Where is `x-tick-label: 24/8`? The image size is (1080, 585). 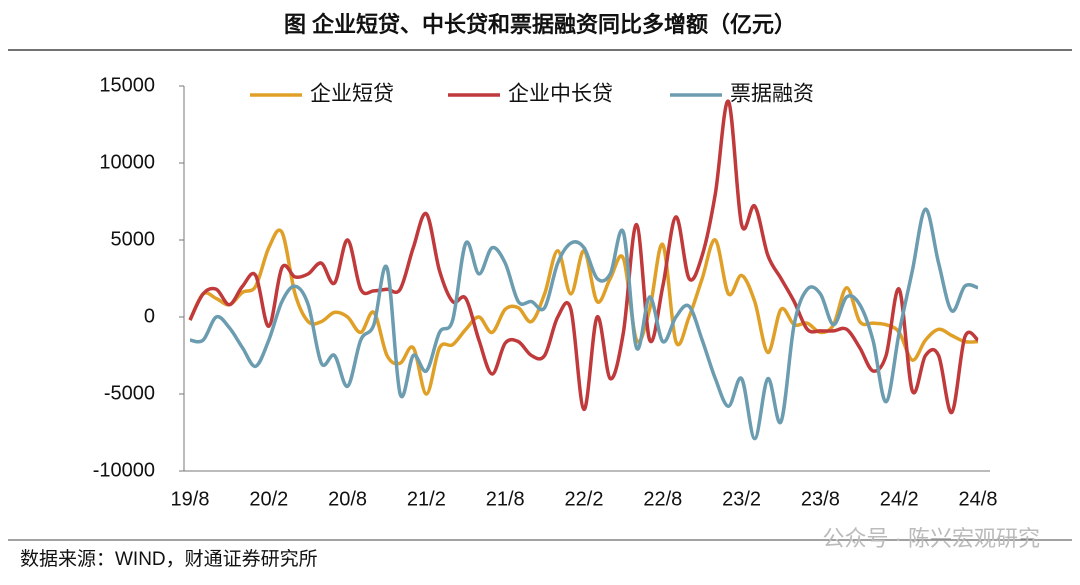 x-tick-label: 24/8 is located at coordinates (978, 499).